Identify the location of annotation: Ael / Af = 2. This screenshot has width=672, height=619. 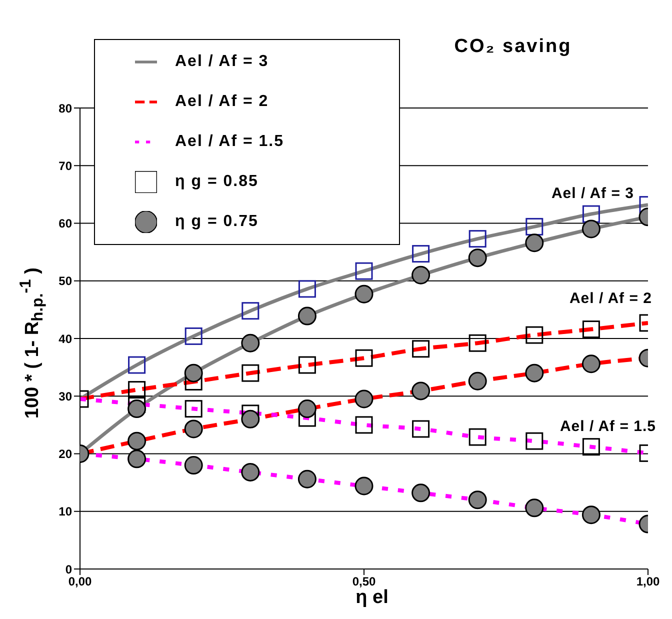
(610, 298).